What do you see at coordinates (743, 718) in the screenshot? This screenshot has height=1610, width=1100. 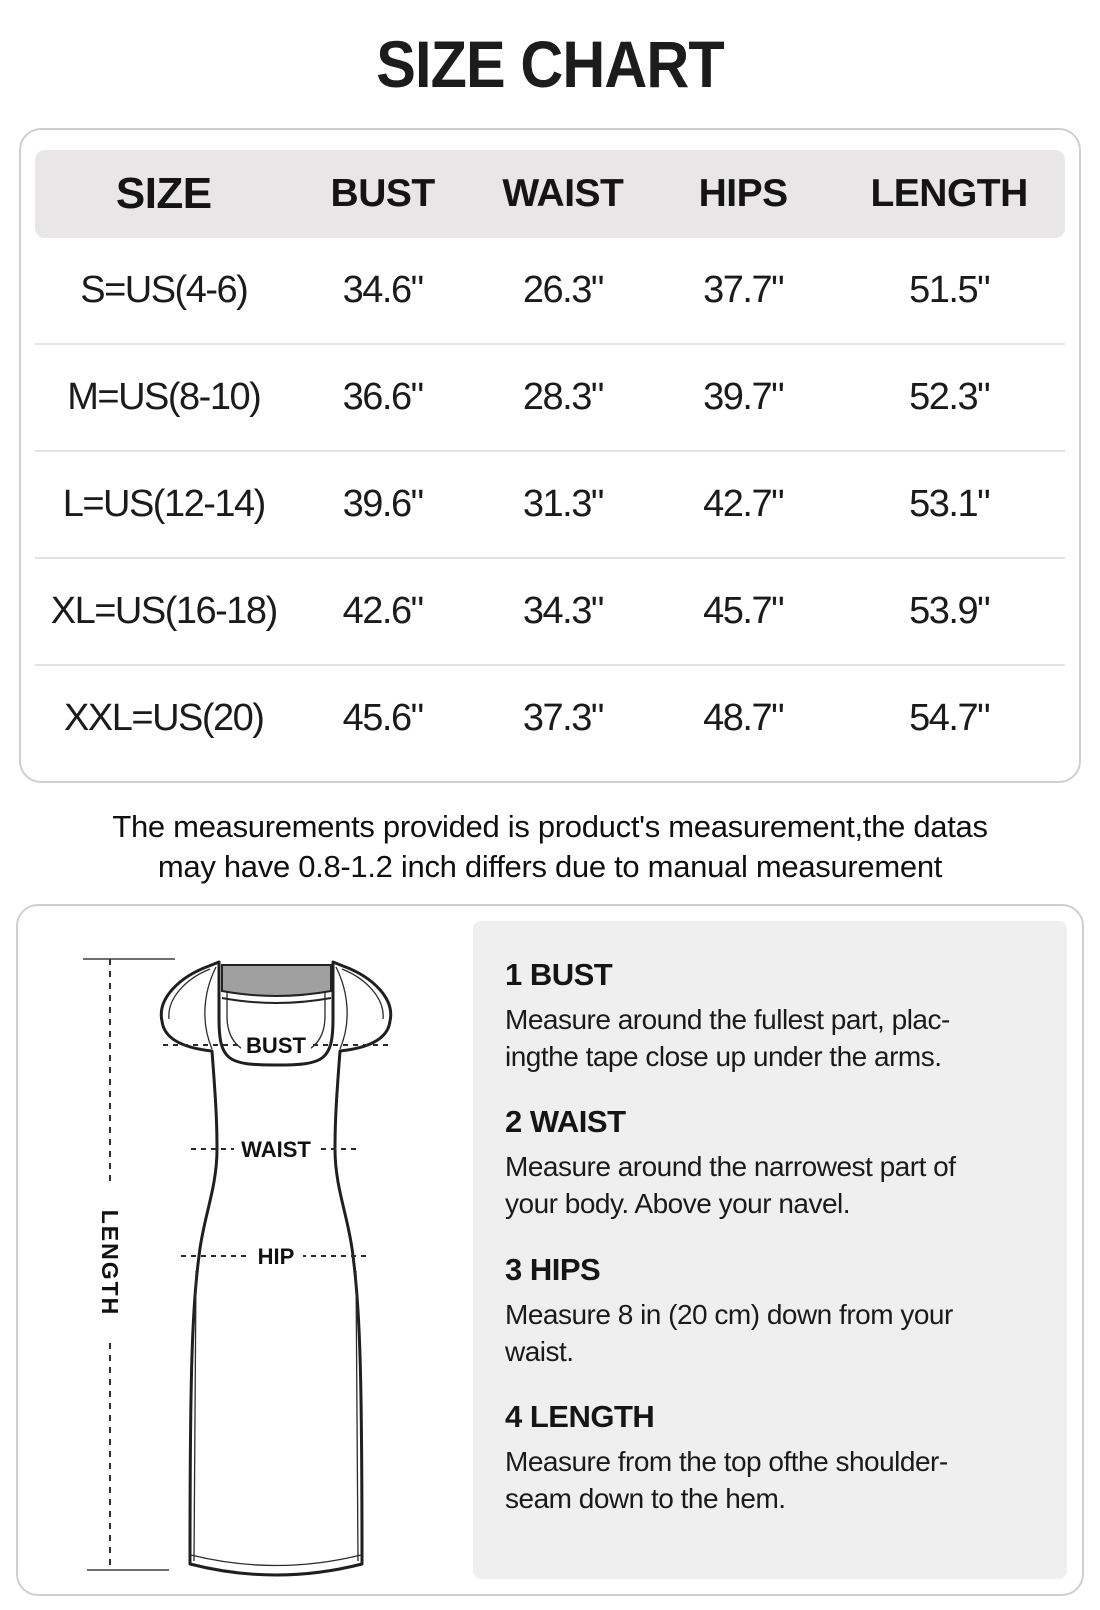 I see `value-cell: 48.7"` at bounding box center [743, 718].